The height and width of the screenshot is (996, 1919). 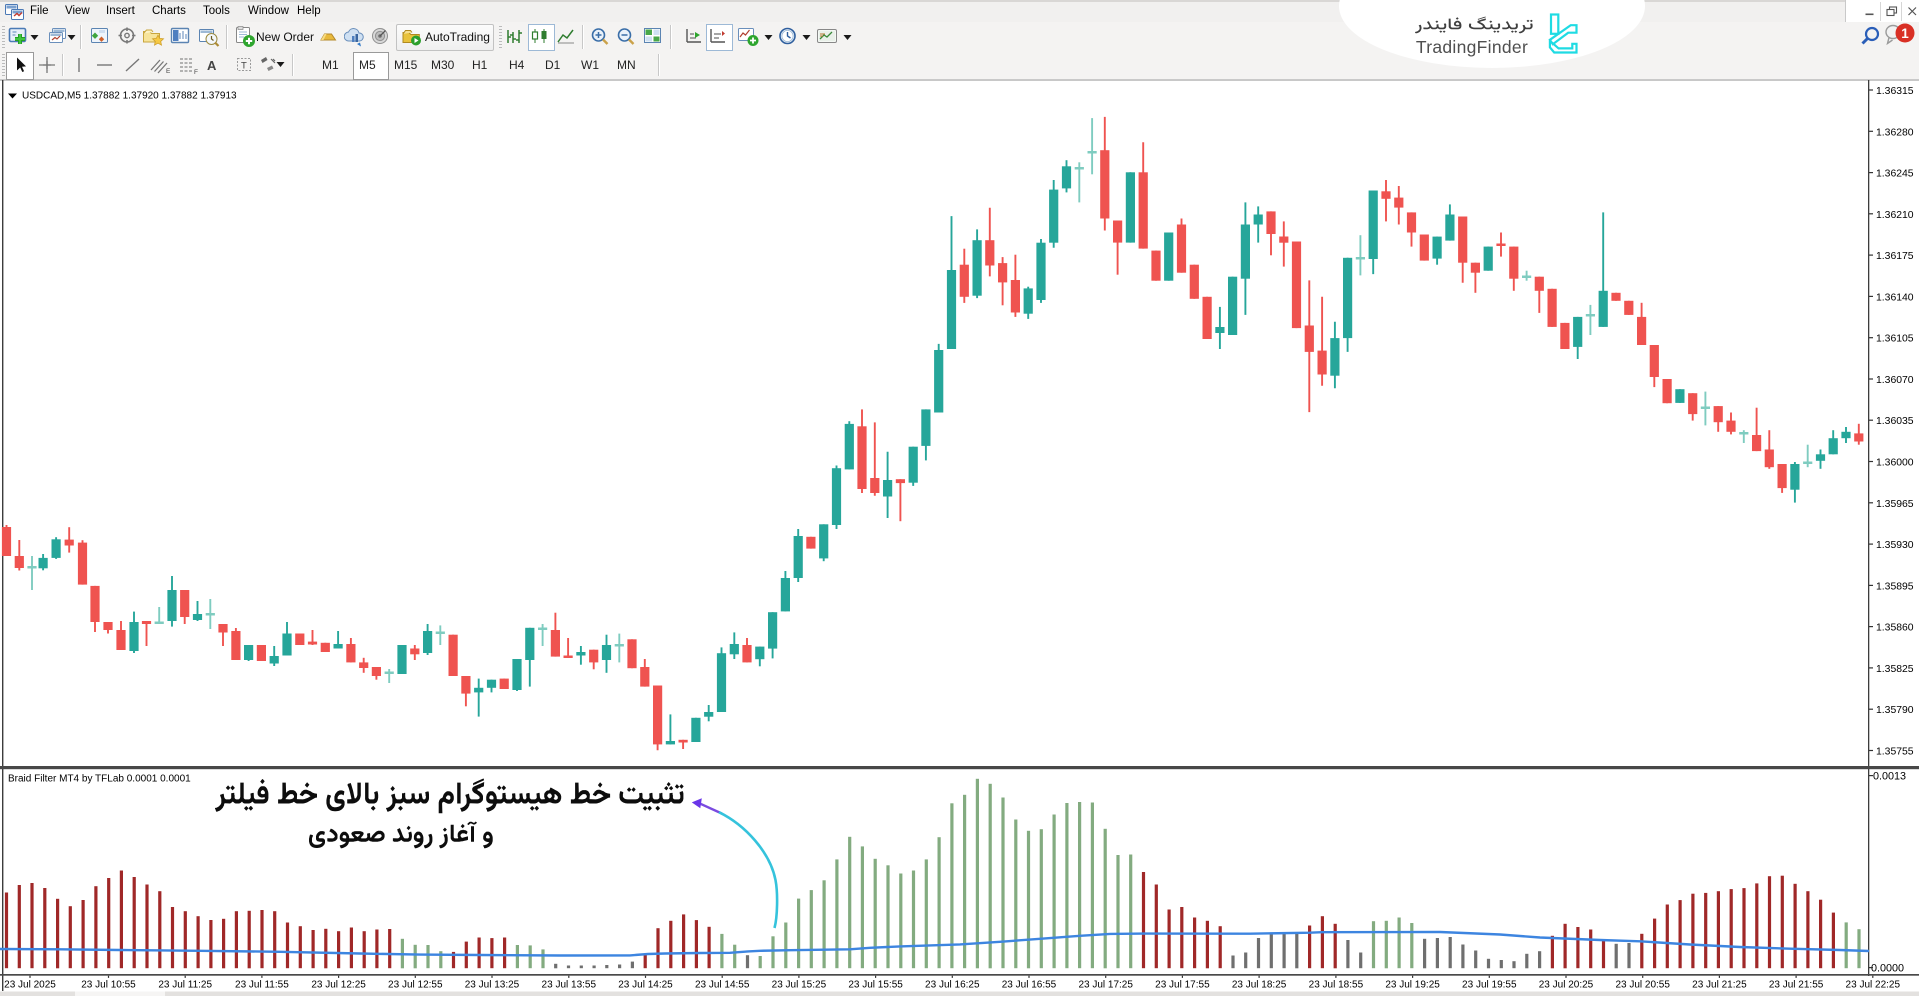 I want to click on svg-text: 23 Jul 2025, so click(x=30, y=985).